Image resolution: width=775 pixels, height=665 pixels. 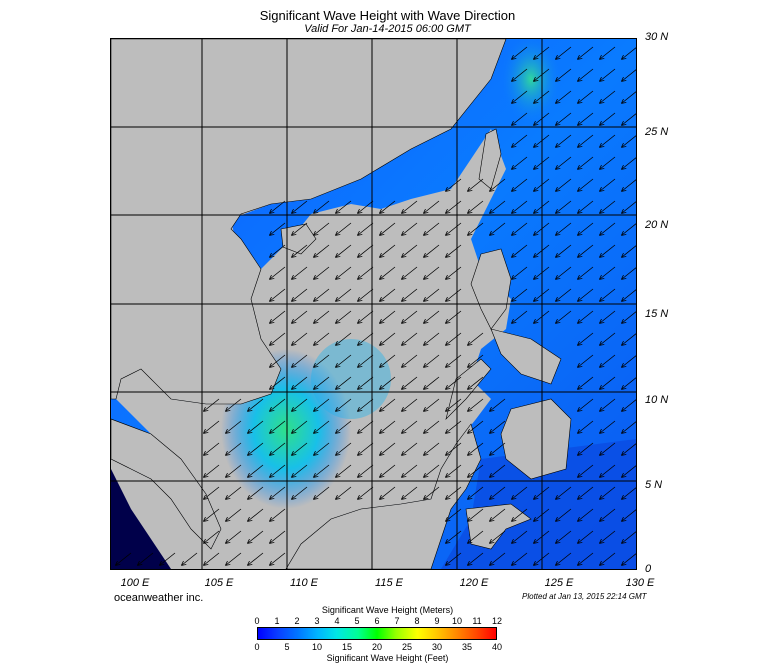 I want to click on lon-label-105e: 105 E, so click(x=219, y=583).